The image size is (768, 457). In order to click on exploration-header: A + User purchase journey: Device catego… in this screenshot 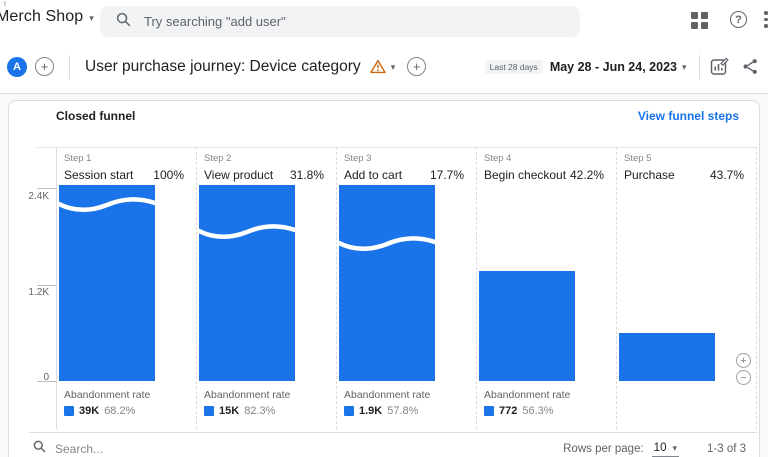, I will do `click(384, 67)`.